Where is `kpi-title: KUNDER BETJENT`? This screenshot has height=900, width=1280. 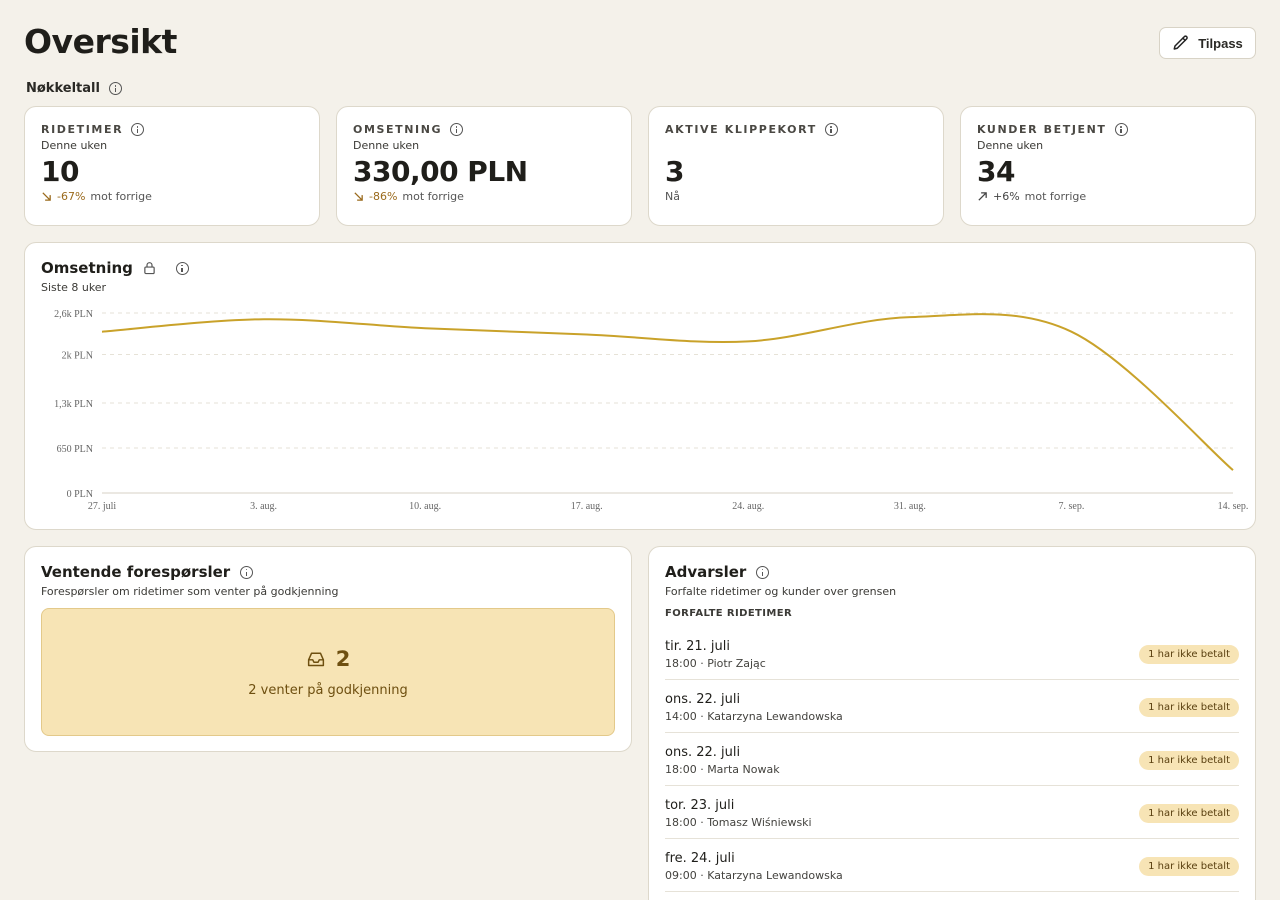
kpi-title: KUNDER BETJENT is located at coordinates (1042, 129).